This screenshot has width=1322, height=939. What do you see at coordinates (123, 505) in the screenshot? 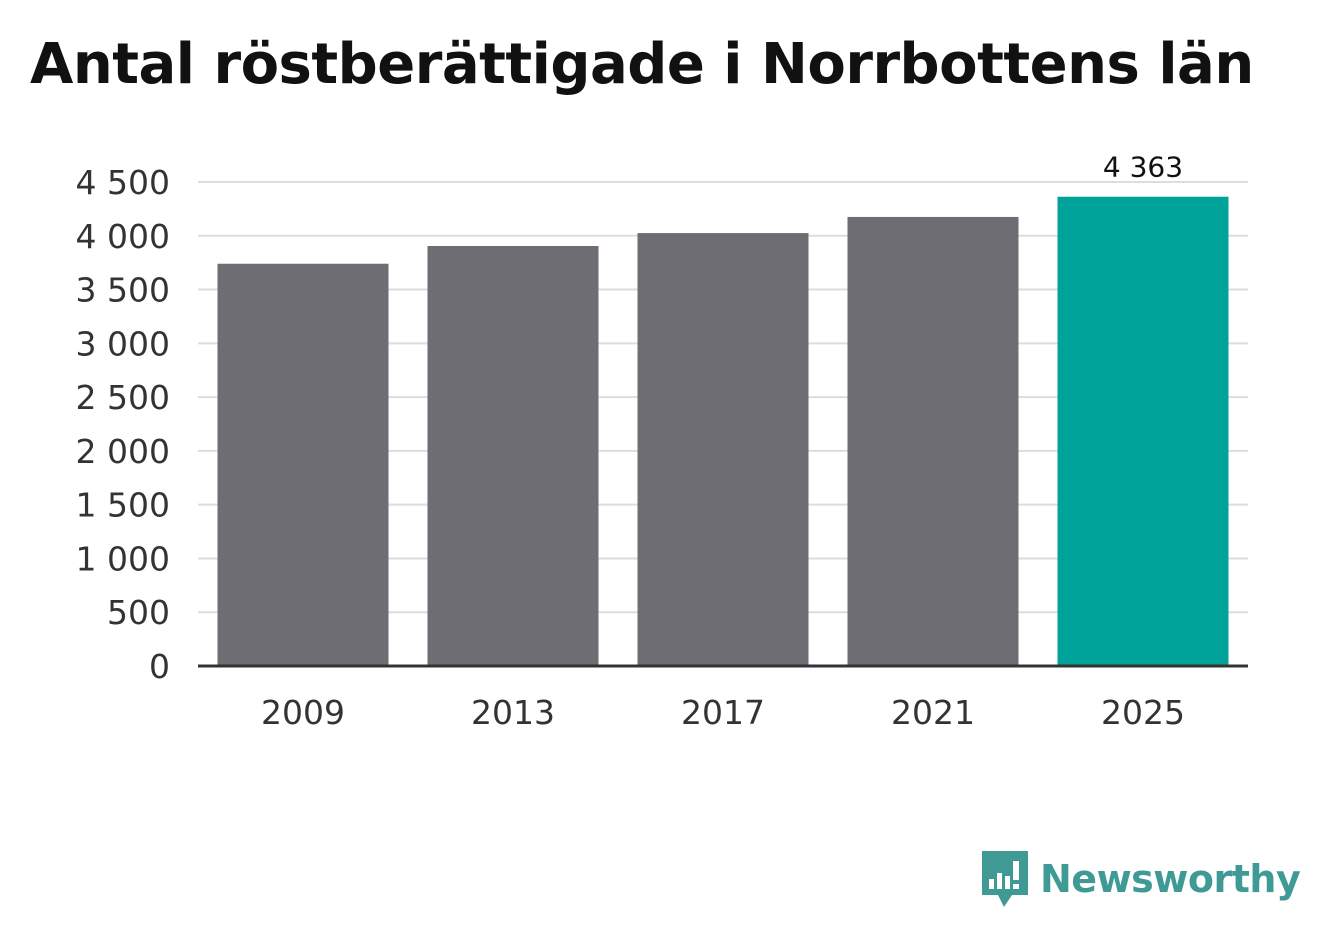
I see `y-tick-label: 1 500` at bounding box center [123, 505].